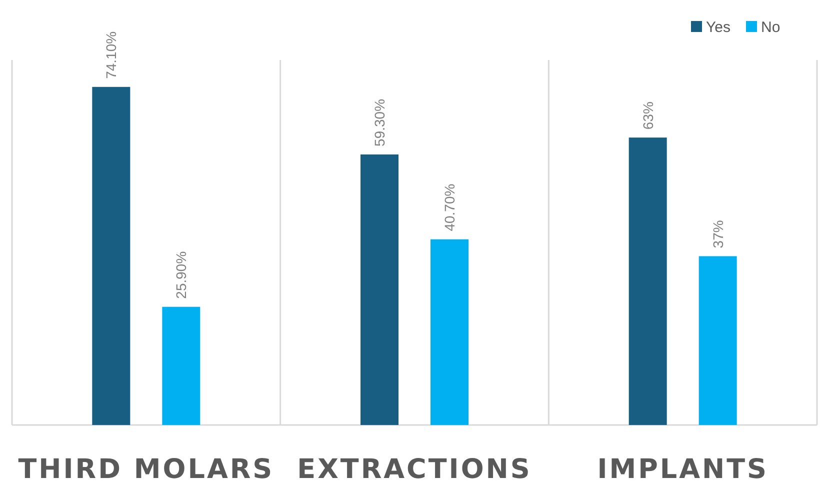 The width and height of the screenshot is (820, 481). What do you see at coordinates (718, 27) in the screenshot?
I see `legend-label: Yes` at bounding box center [718, 27].